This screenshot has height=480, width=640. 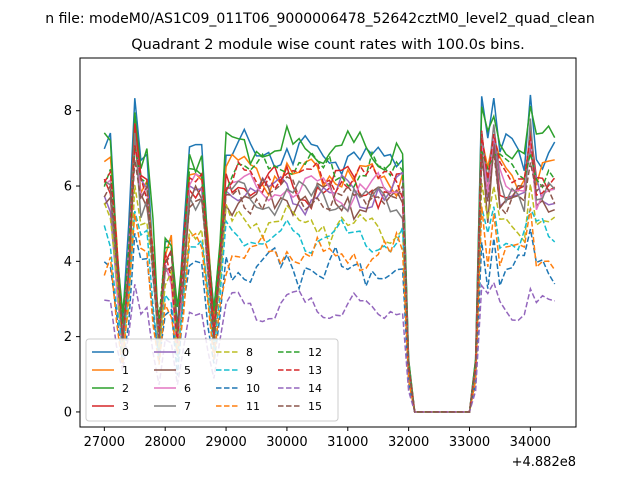 What do you see at coordinates (253, 388) in the screenshot?
I see `legend-label-10: 10` at bounding box center [253, 388].